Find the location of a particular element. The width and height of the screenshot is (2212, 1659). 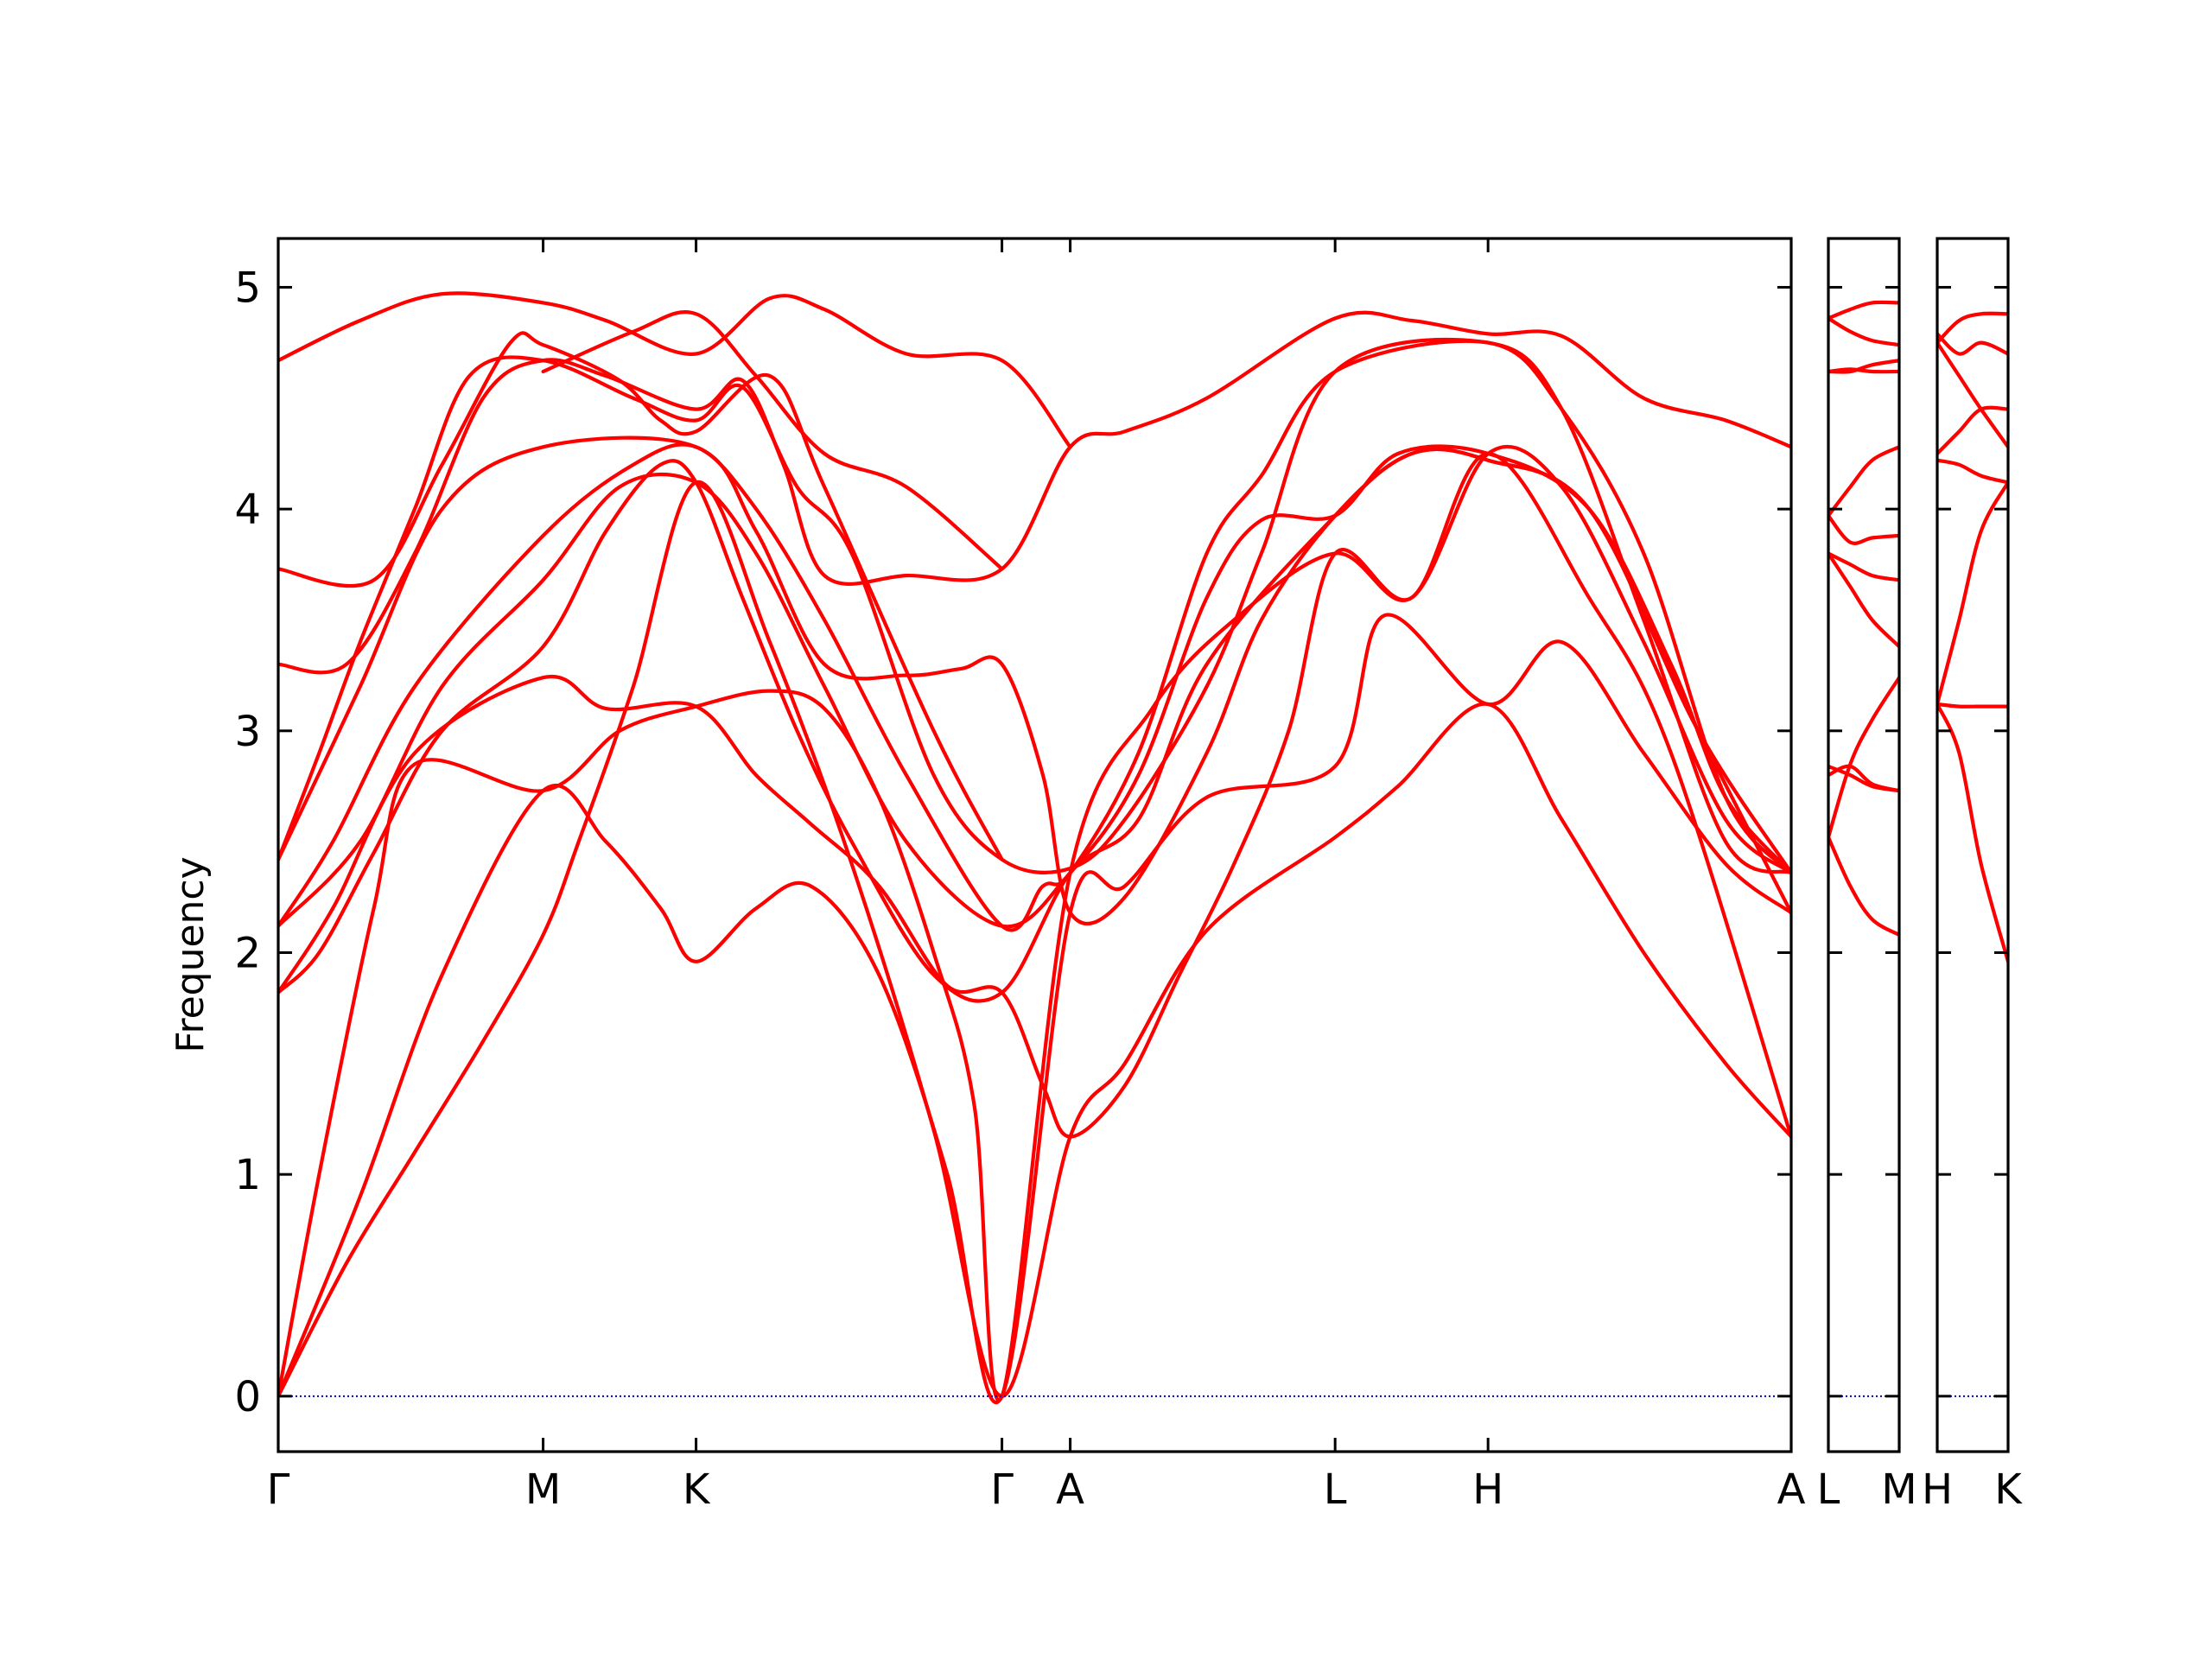

panel-2-bands is located at coordinates (1972, 637).